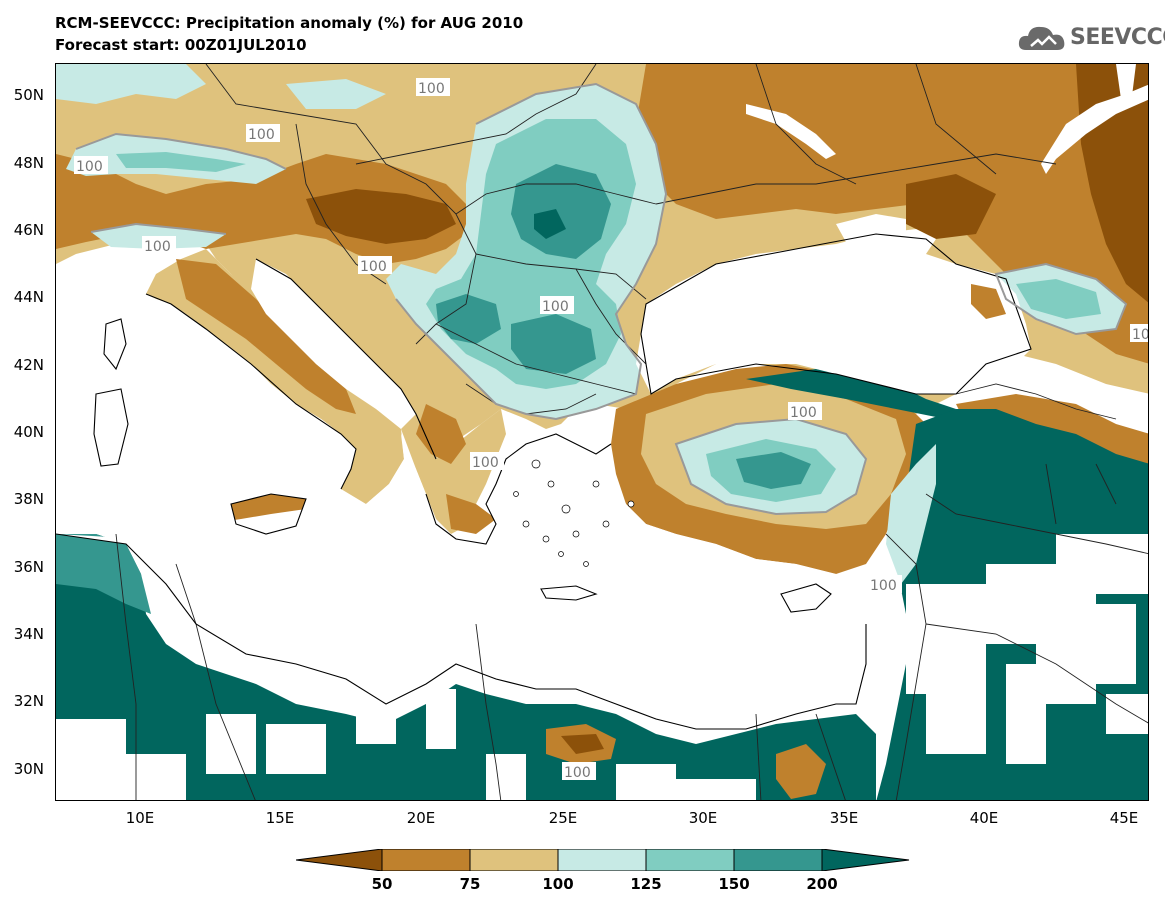 This screenshot has width=1165, height=907. What do you see at coordinates (734, 884) in the screenshot?
I see `colorbar-tick-label: 150` at bounding box center [734, 884].